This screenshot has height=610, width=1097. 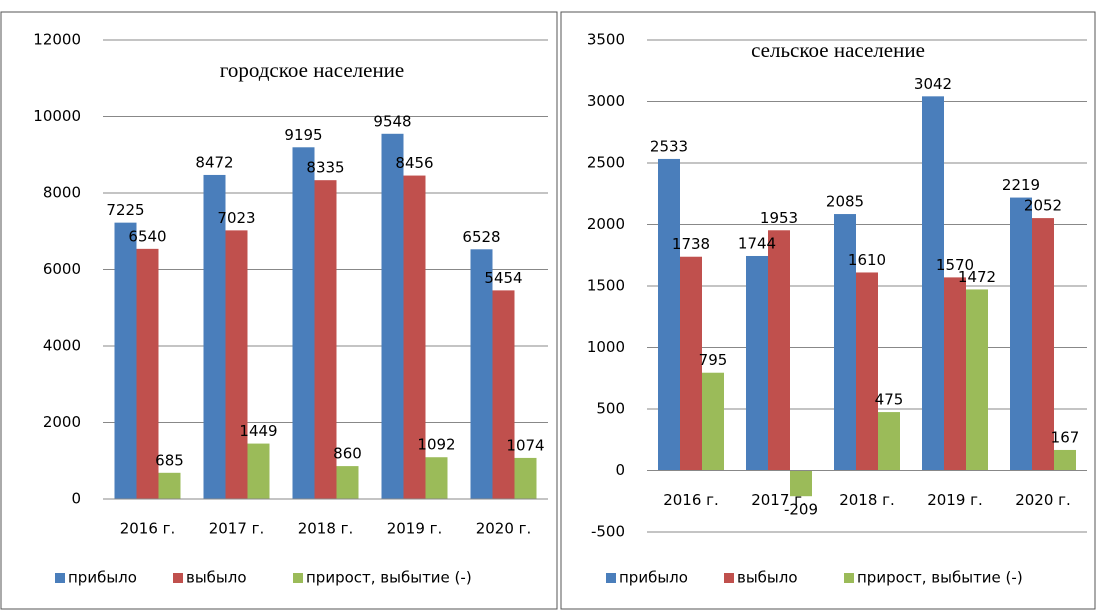 What do you see at coordinates (757, 243) in the screenshot?
I see `data-label: 1744` at bounding box center [757, 243].